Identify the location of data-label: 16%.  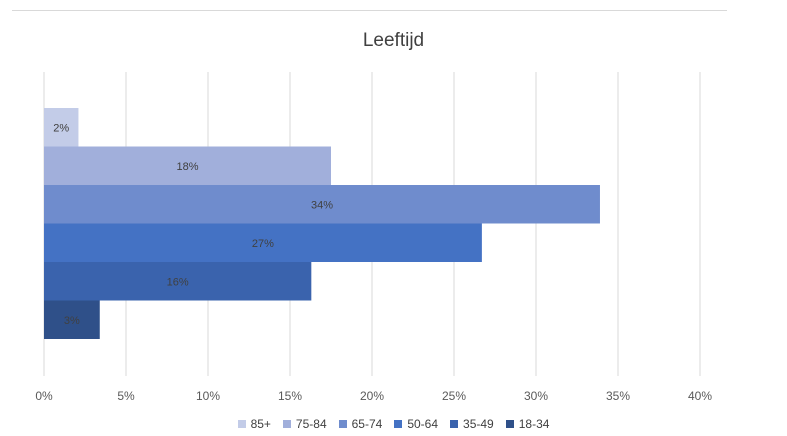
(178, 282).